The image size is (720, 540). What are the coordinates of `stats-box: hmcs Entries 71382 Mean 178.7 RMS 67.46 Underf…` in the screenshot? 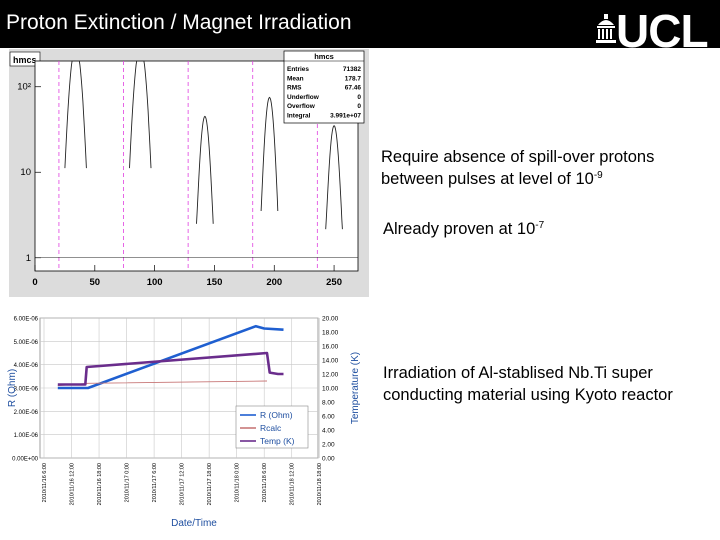 It's located at (324, 87).